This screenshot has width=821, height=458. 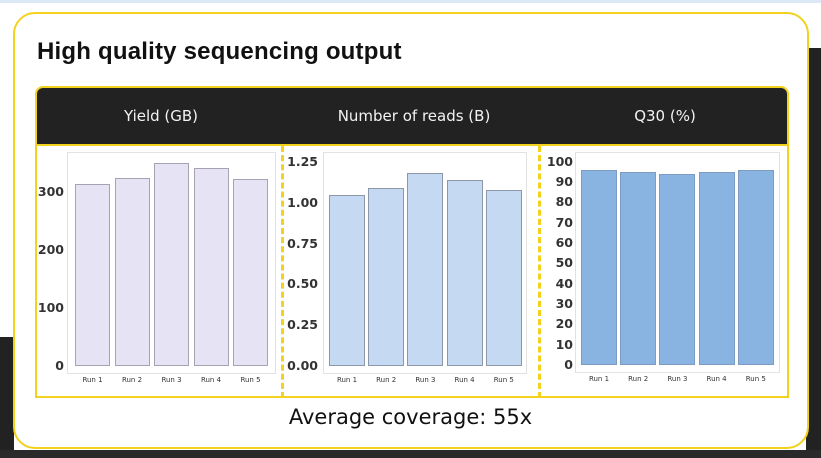 What do you see at coordinates (410, 417) in the screenshot?
I see `average-coverage-label: Average coverage: 55x` at bounding box center [410, 417].